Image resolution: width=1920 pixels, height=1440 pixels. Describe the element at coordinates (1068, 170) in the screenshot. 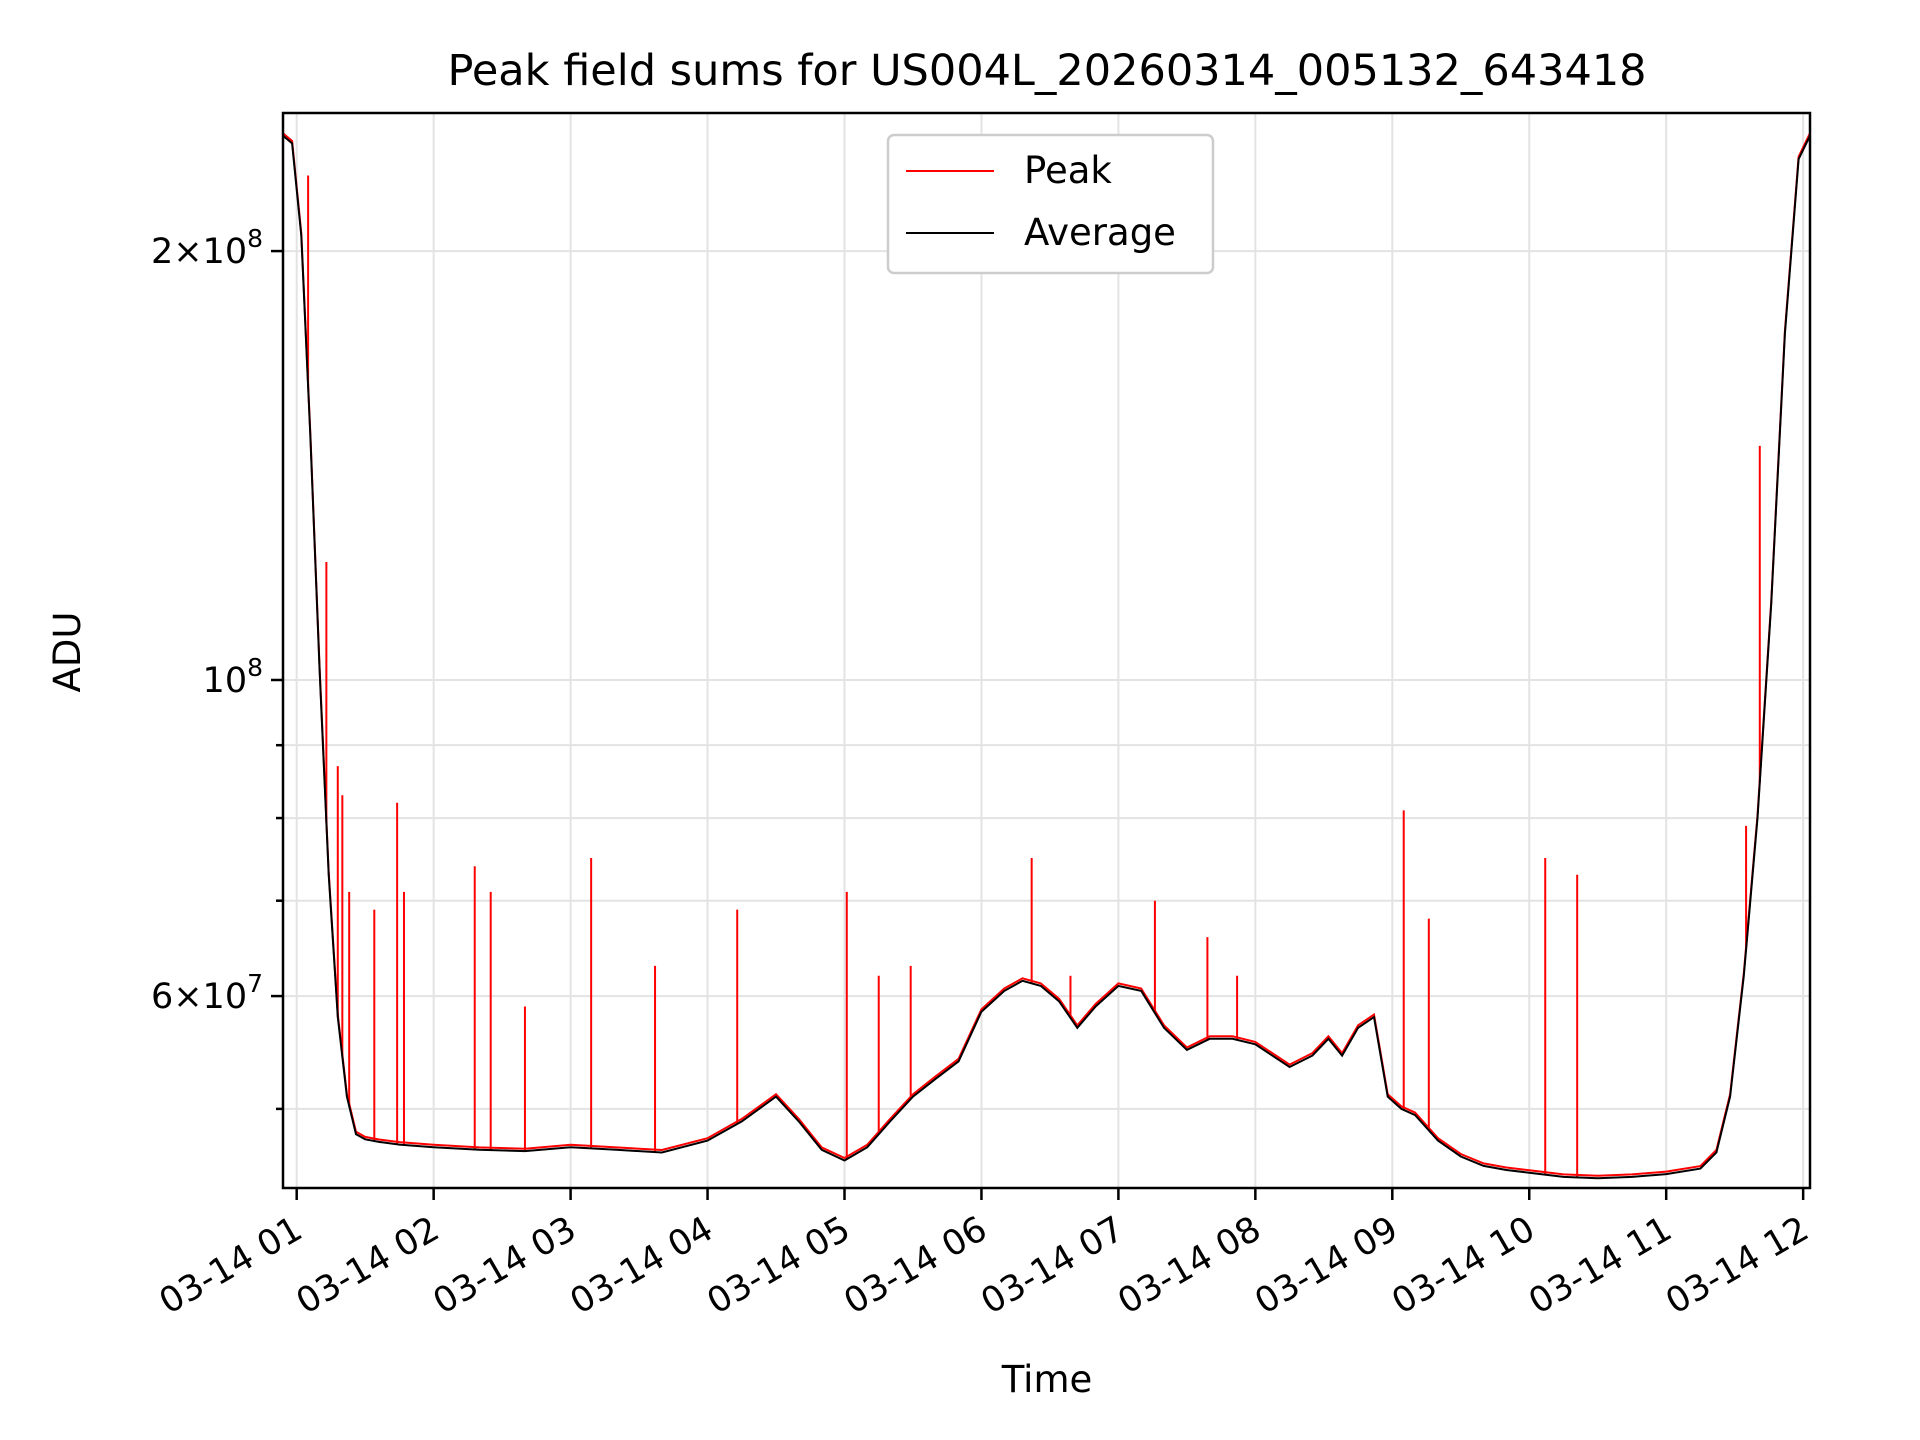

I see `legend-label-peak: Peak` at that location.